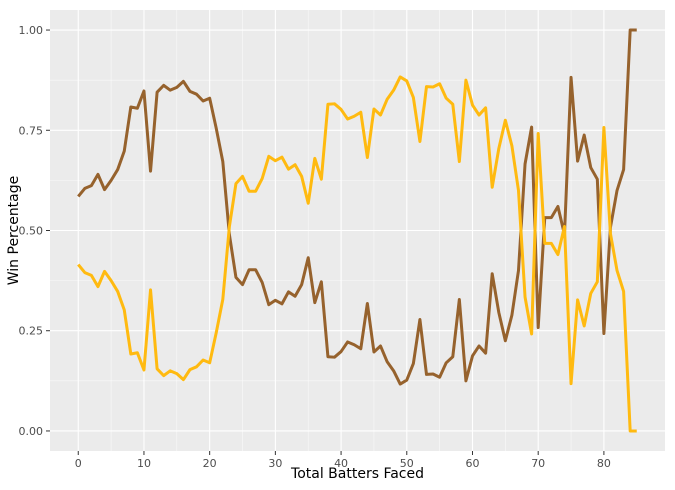  I want to click on x-tick-label: 30, so click(275, 463).